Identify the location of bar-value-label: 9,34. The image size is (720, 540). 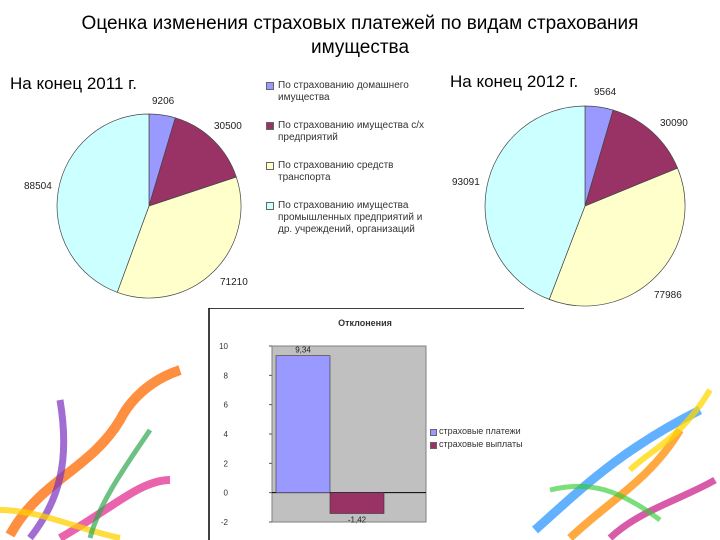
(303, 350).